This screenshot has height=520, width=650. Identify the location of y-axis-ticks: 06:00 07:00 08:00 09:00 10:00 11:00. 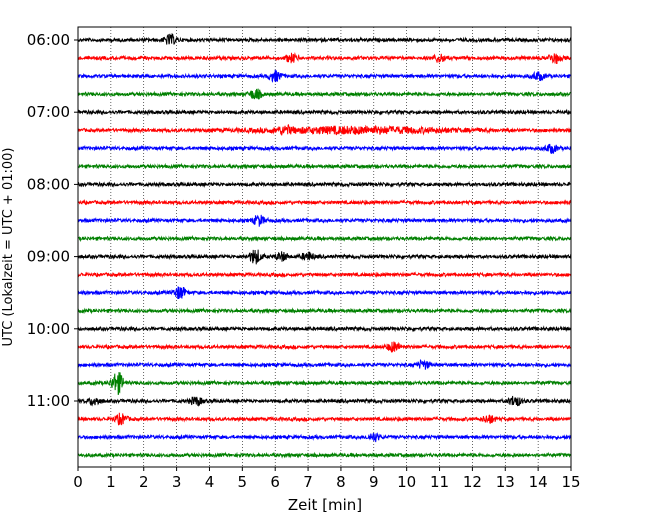
(52, 220).